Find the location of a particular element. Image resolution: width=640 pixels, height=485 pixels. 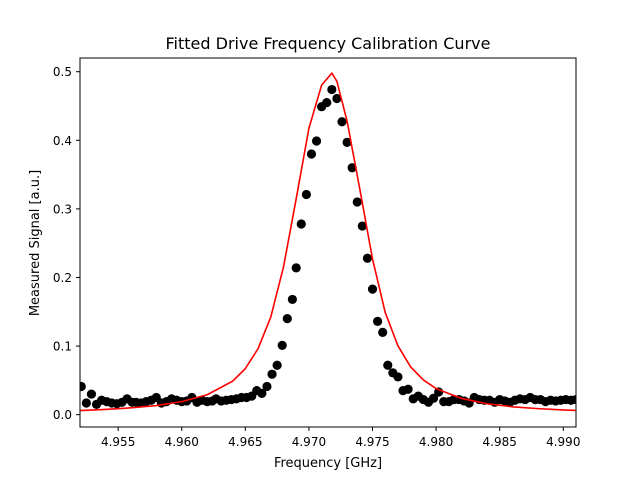

y-tick-label: 0.0 is located at coordinates (62, 415).